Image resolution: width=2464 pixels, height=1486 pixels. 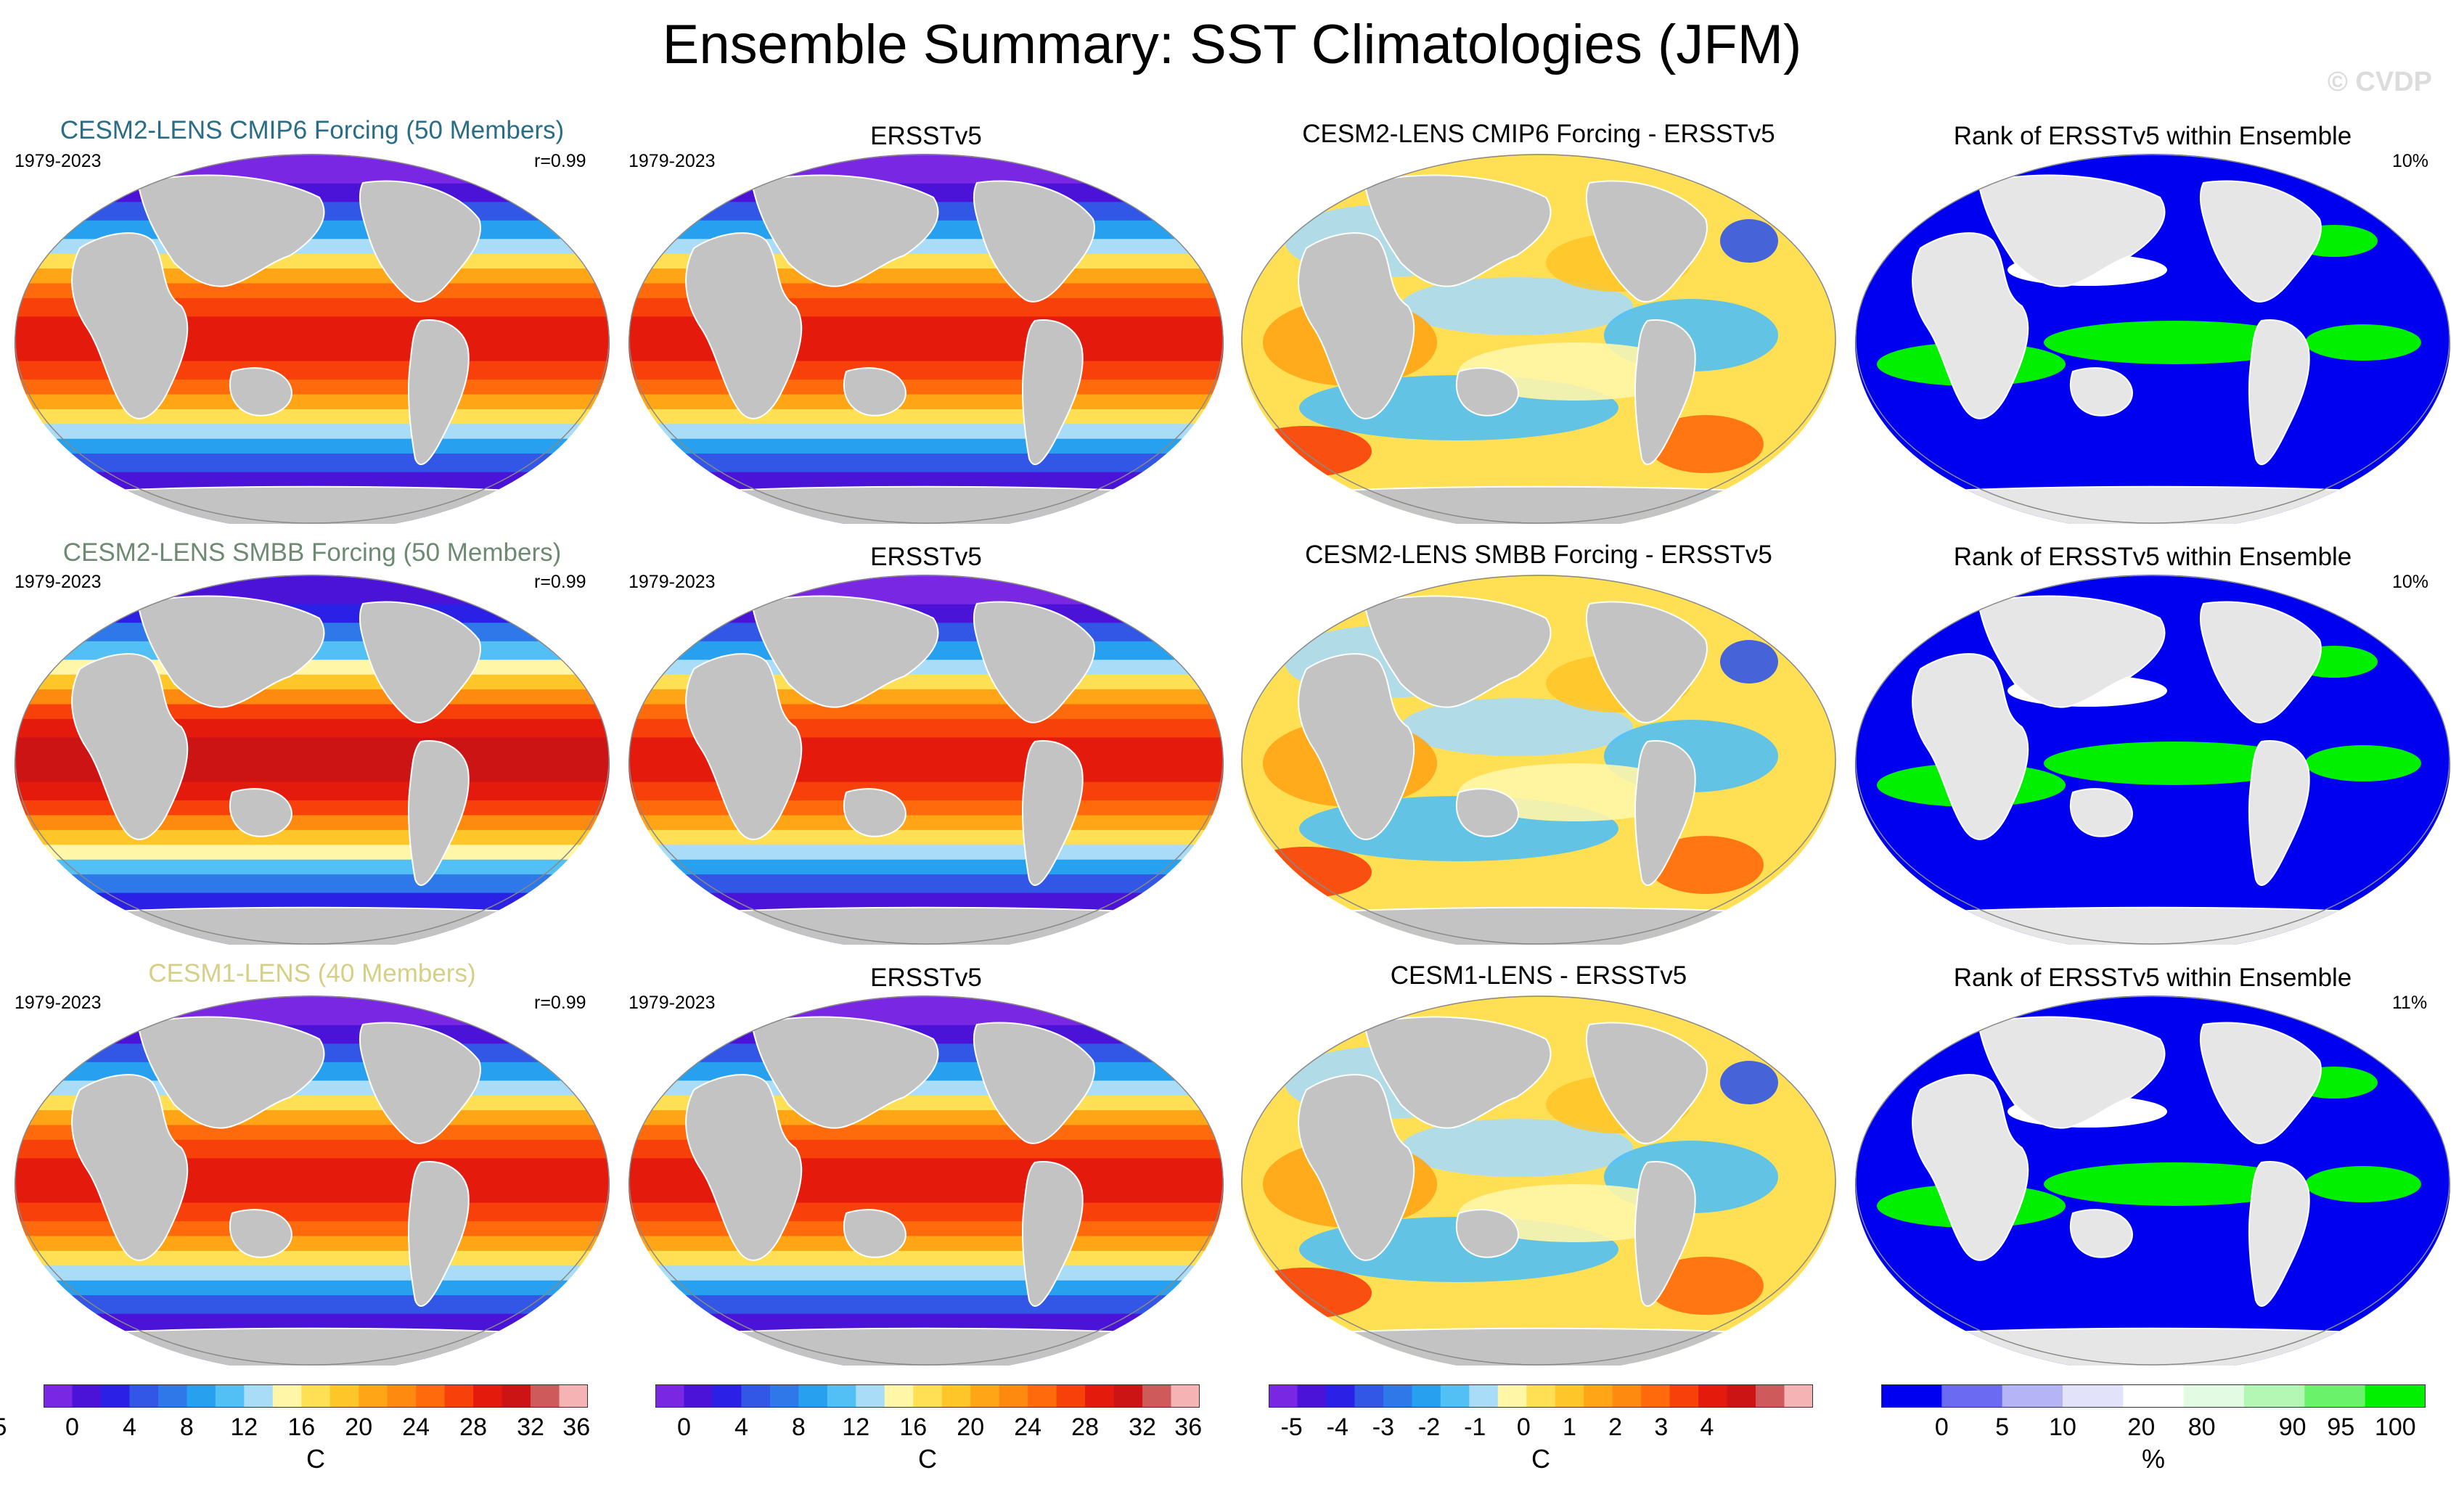 What do you see at coordinates (312, 552) in the screenshot?
I see `ensemble-title-2: CESM2-LENS SMBB Forcing (50 Members)` at bounding box center [312, 552].